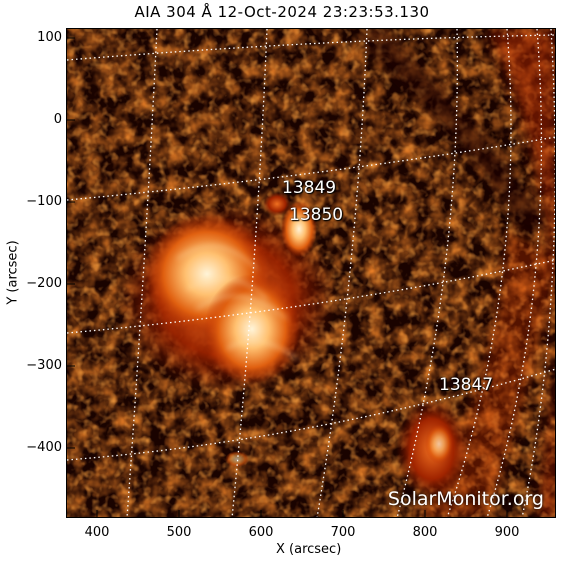  What do you see at coordinates (261, 532) in the screenshot?
I see `x-tick-label: 600` at bounding box center [261, 532].